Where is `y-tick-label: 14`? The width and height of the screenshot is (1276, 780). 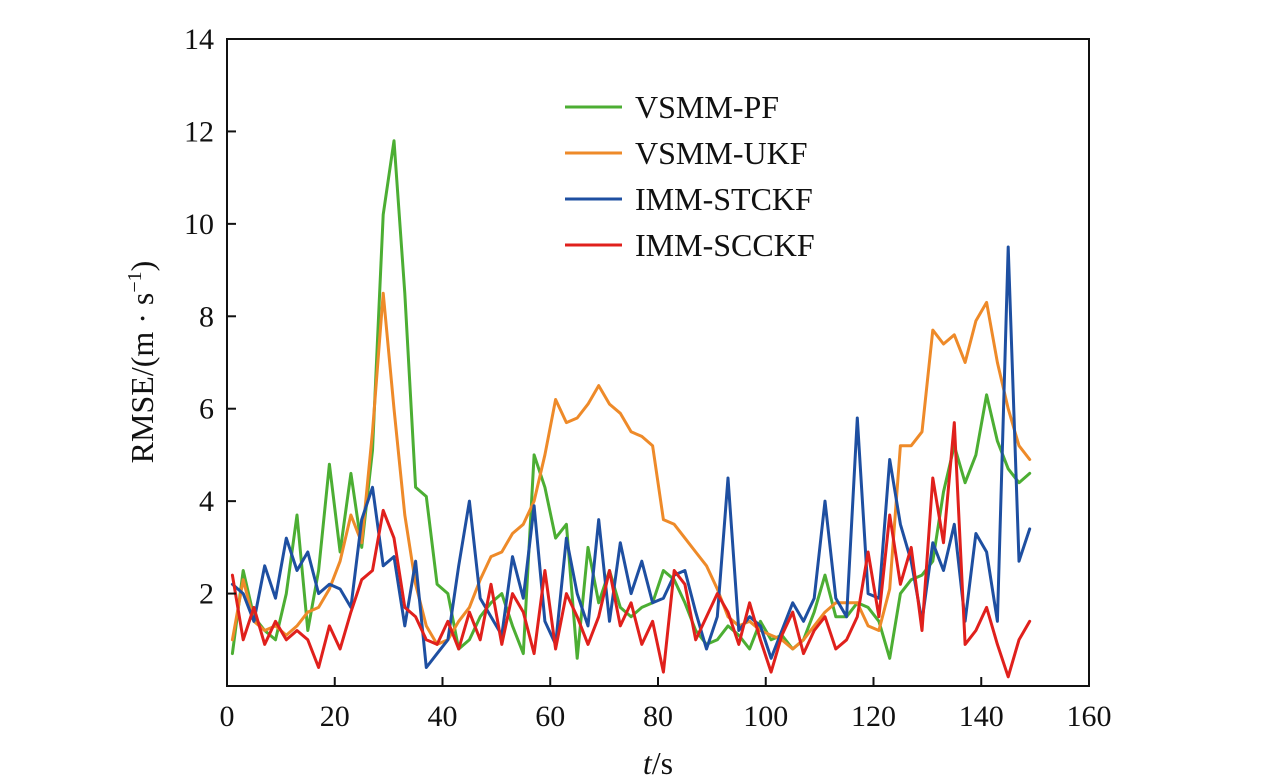 y-tick-label: 14 is located at coordinates (199, 39).